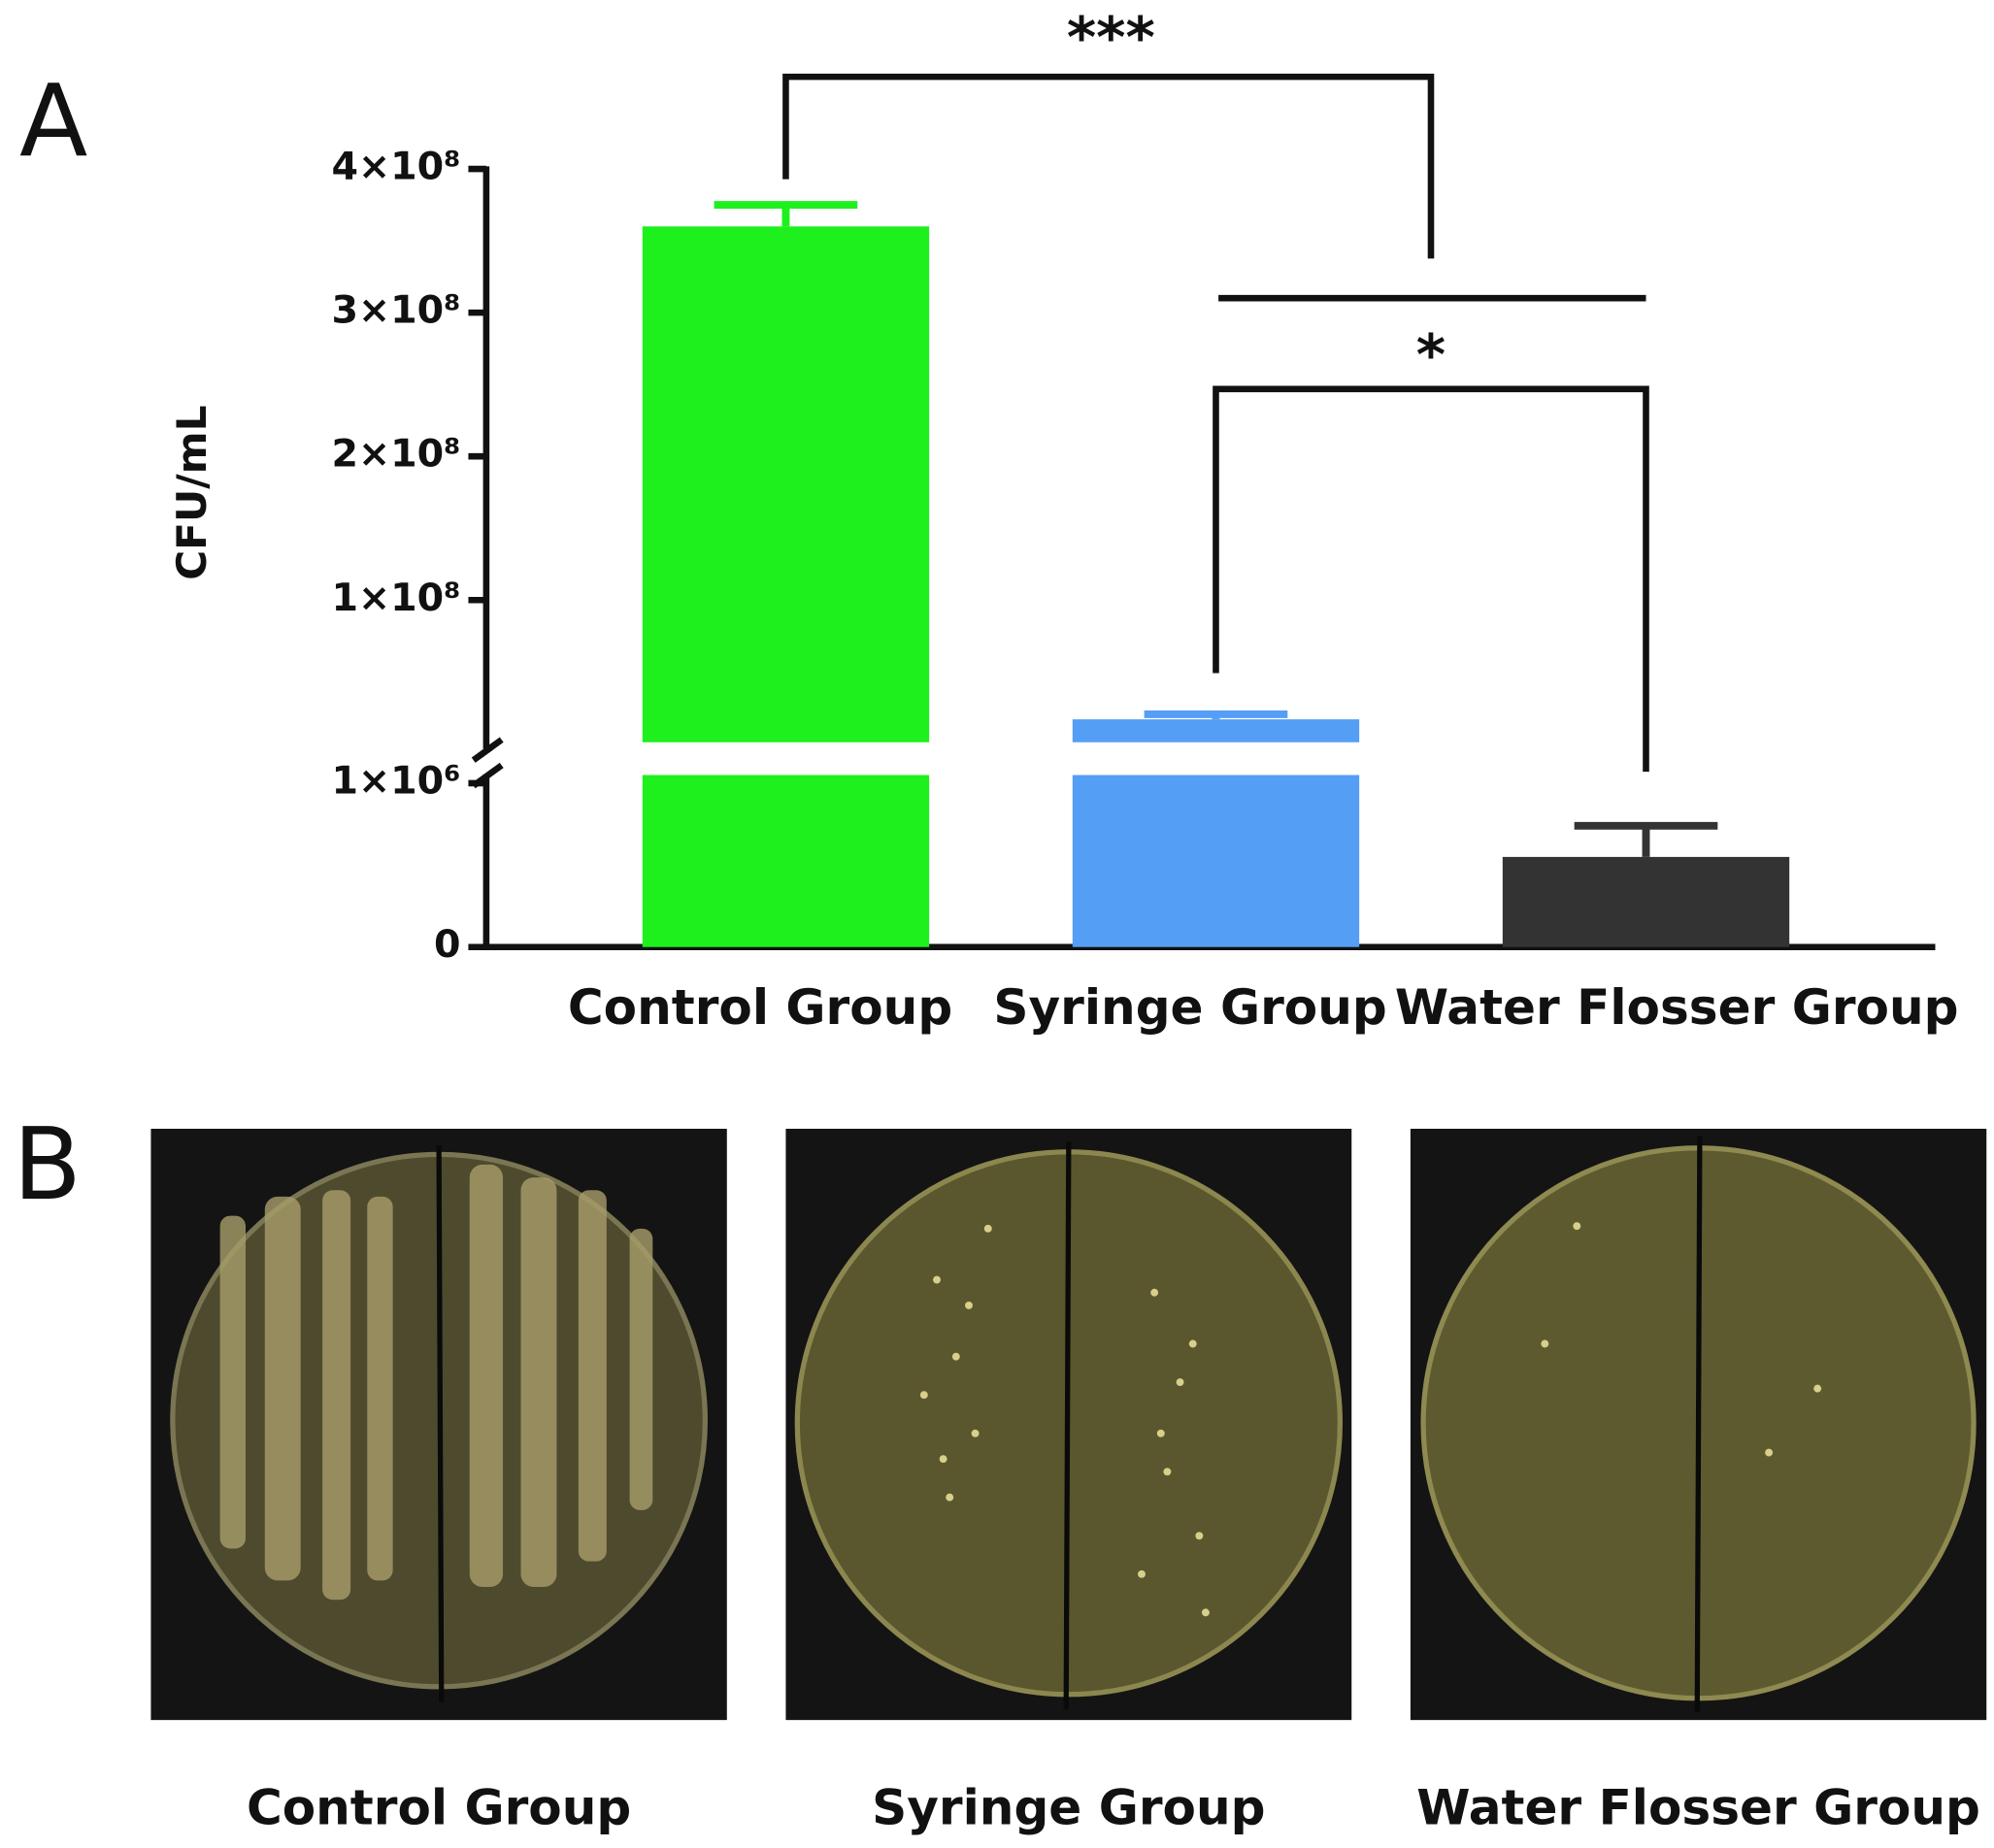 The image size is (1994, 1848). I want to click on x-tick-label: Water Flosser Group, so click(1677, 1007).